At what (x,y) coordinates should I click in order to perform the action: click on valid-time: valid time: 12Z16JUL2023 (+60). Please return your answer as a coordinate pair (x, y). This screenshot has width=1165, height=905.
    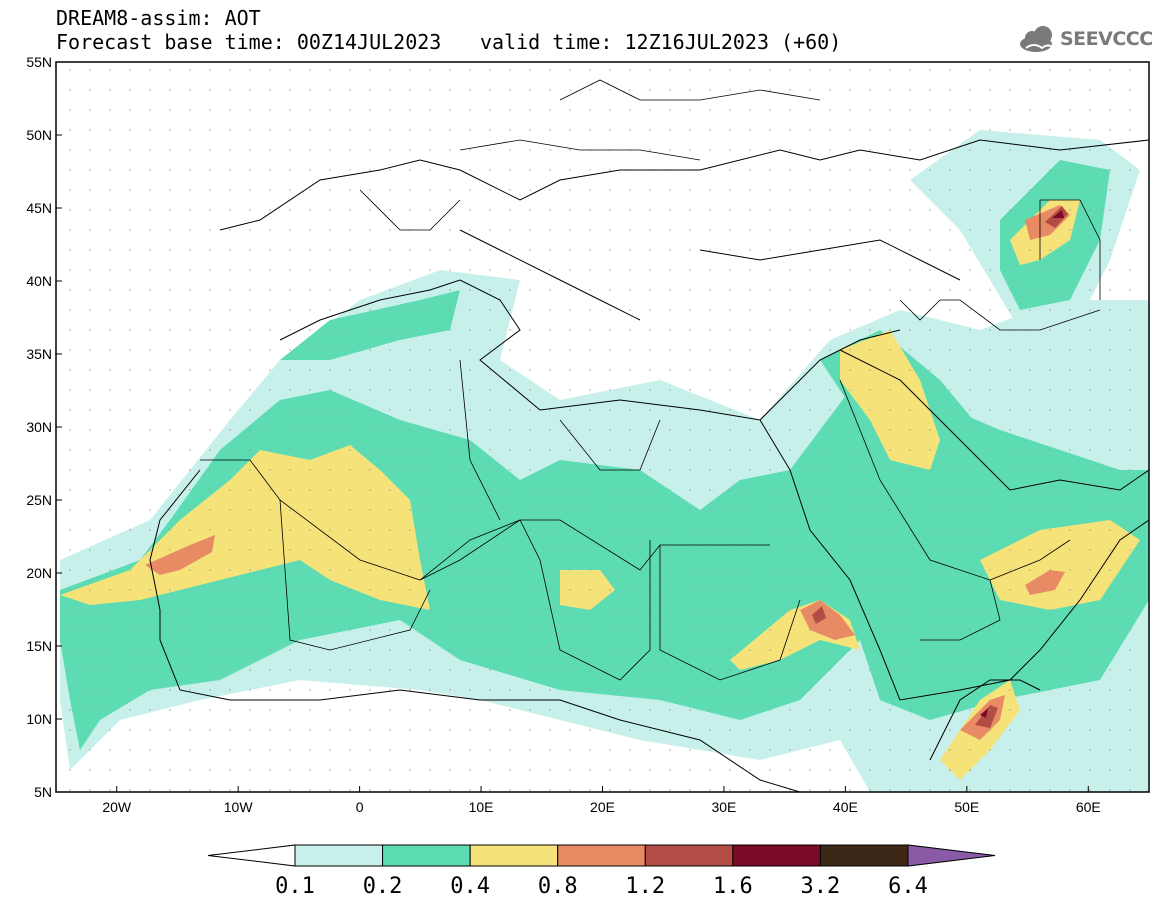
    Looking at the image, I should click on (661, 42).